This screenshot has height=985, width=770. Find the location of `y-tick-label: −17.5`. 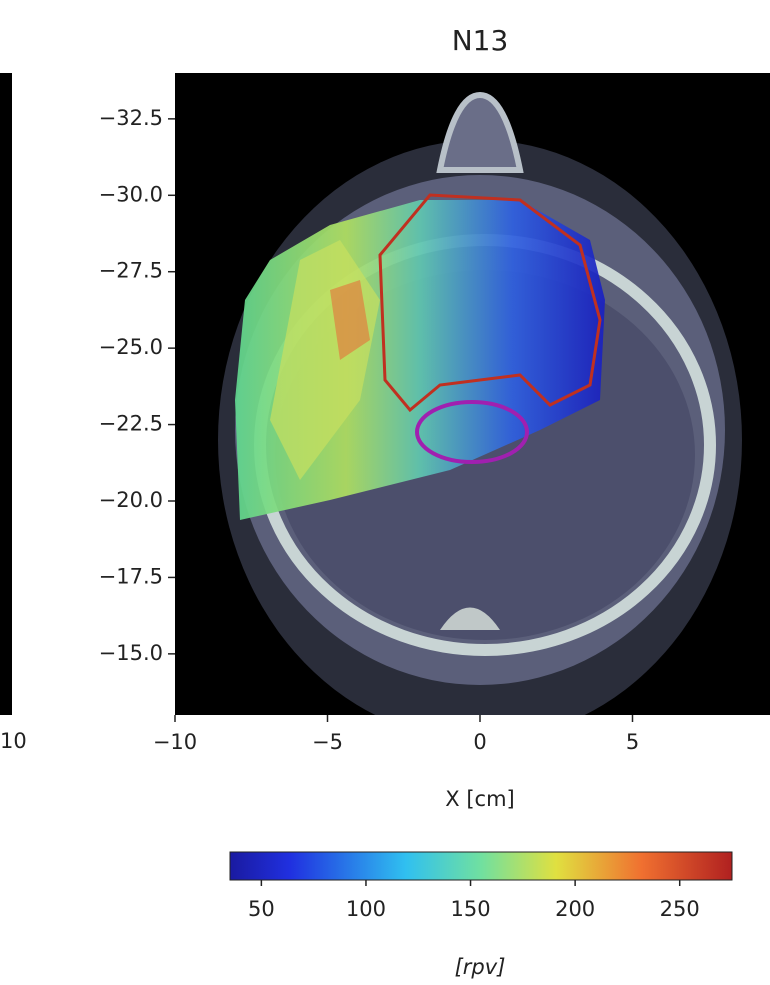

y-tick-label: −17.5 is located at coordinates (131, 576).